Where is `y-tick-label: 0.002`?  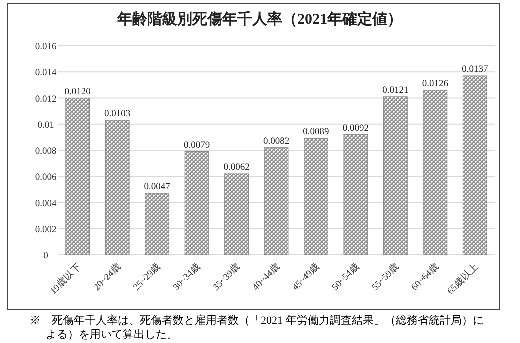 y-tick-label: 0.002 is located at coordinates (46, 230).